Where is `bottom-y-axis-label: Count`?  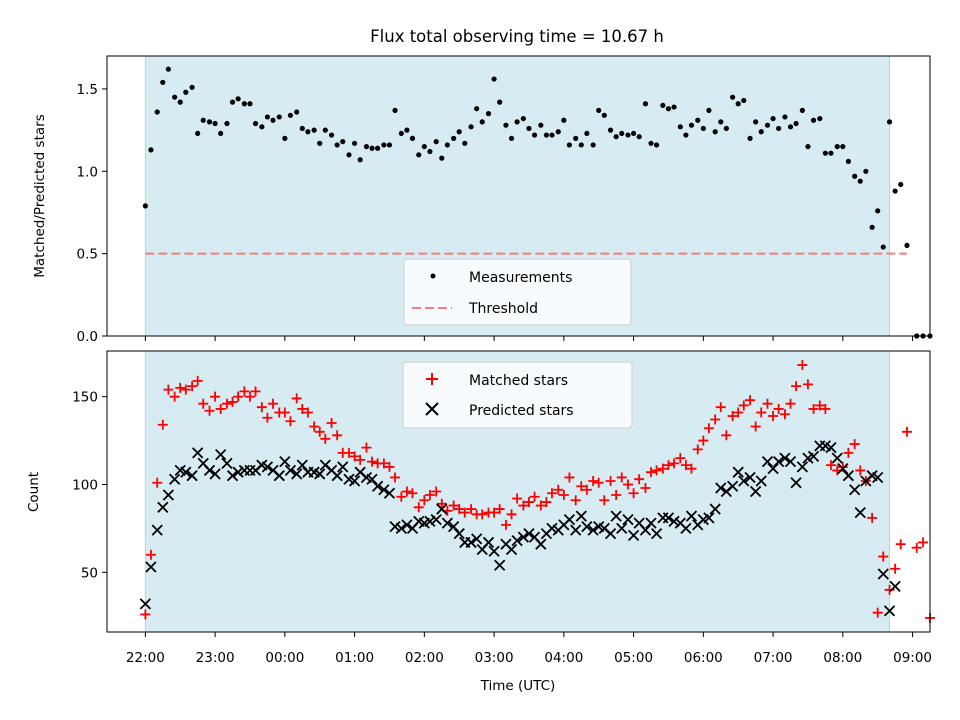
bottom-y-axis-label: Count is located at coordinates (34, 492).